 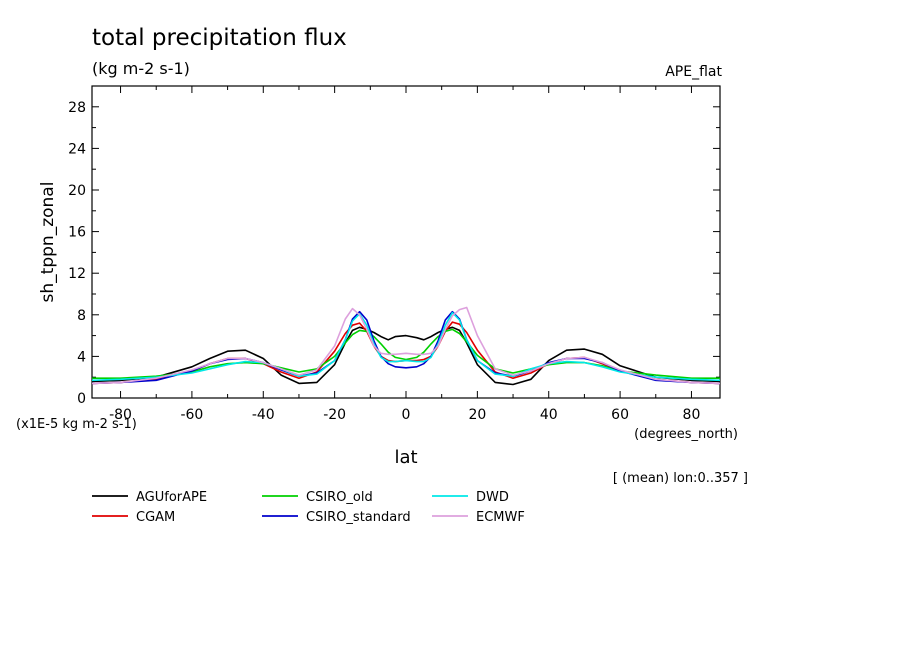 I want to click on x-tick-label: 0, so click(x=406, y=415).